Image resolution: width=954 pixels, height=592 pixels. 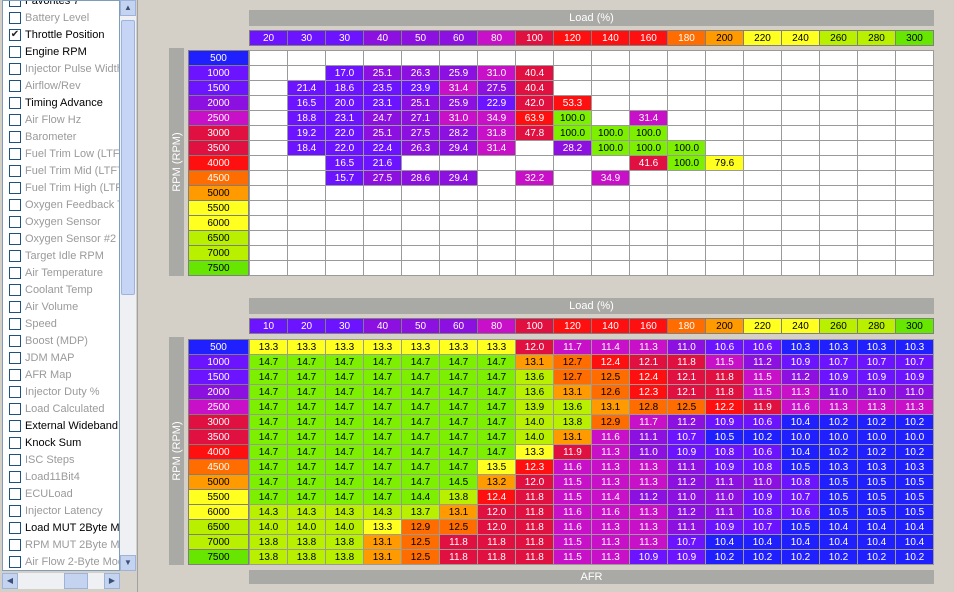 I want to click on map-cell: 11.4, so click(x=610, y=347).